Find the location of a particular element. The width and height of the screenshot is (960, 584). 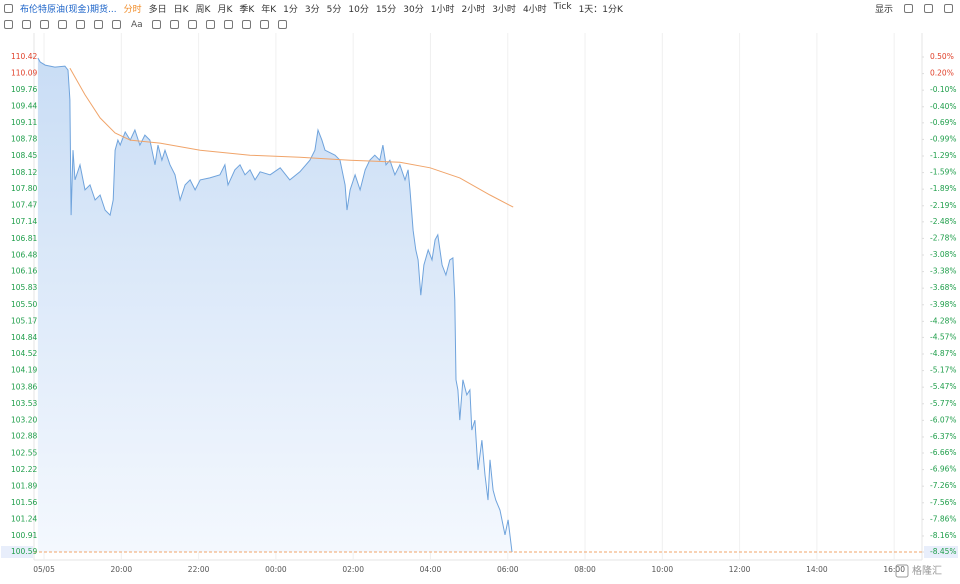

last-pct-box is located at coordinates (941, 552).